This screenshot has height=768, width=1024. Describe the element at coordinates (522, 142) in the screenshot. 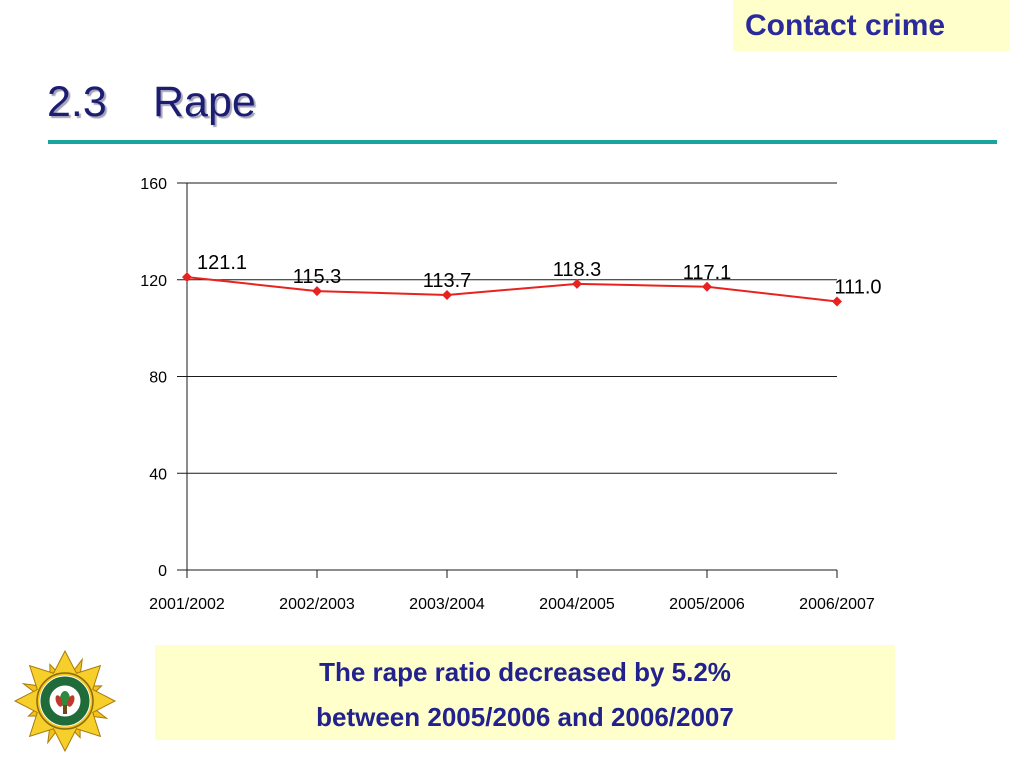

I see `title-divider` at that location.